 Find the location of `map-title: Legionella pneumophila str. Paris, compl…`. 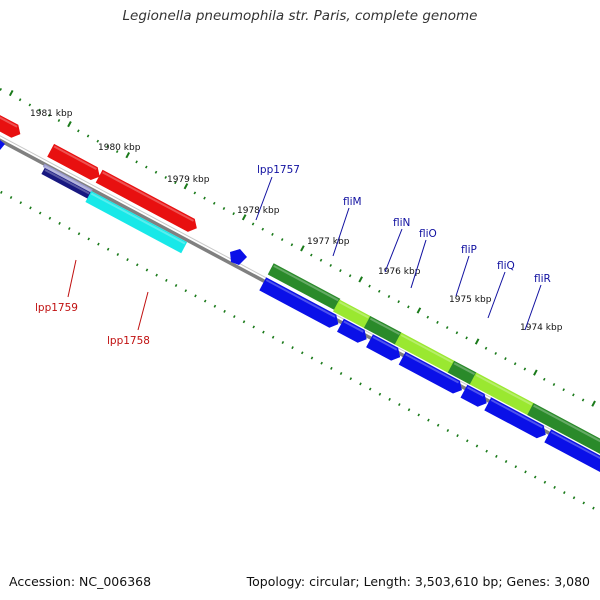

map-title: Legionella pneumophila str. Paris, compl… is located at coordinates (300, 16).